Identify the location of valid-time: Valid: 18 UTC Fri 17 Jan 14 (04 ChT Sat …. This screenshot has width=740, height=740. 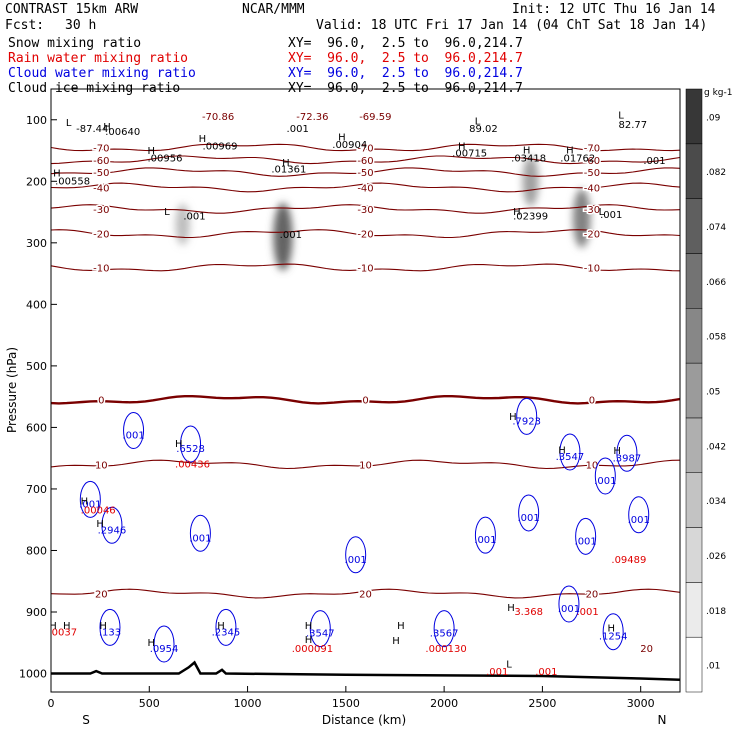
(512, 25).